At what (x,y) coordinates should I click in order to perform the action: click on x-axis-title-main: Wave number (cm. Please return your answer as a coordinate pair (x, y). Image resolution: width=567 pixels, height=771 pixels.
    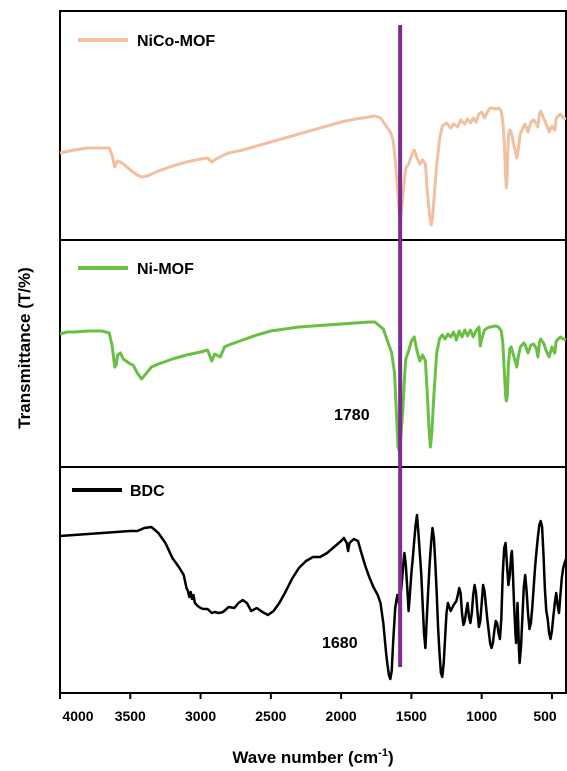
    Looking at the image, I should click on (305, 757).